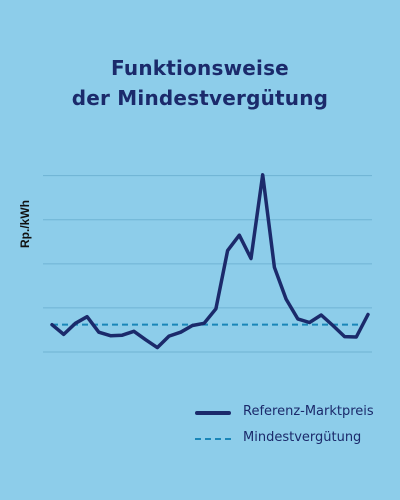 Image resolution: width=400 pixels, height=500 pixels. What do you see at coordinates (308, 411) in the screenshot?
I see `legend-label-market-price: Referenz-Marktpreis` at bounding box center [308, 411].